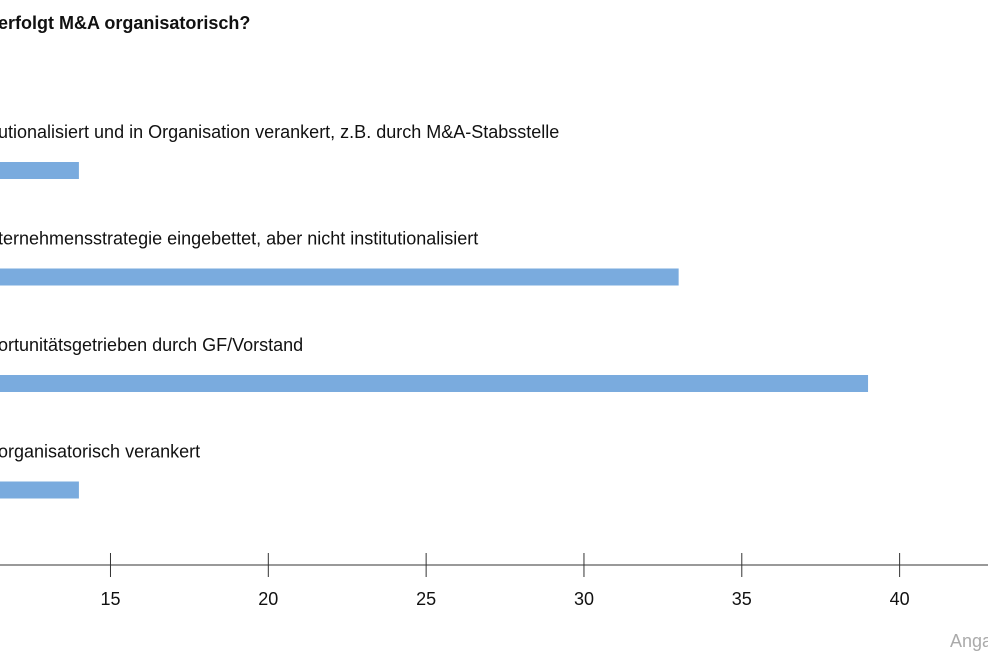 The height and width of the screenshot is (666, 988). Describe the element at coordinates (969, 641) in the screenshot. I see `note: Anga` at that location.